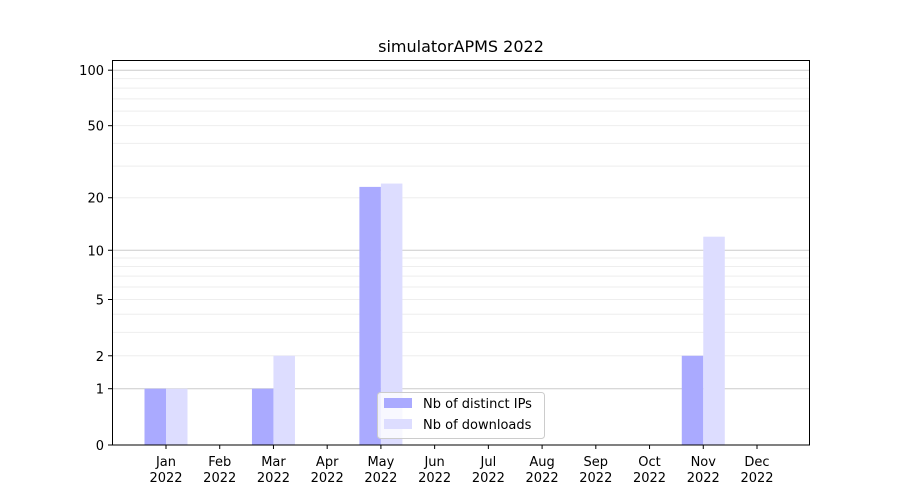 The height and width of the screenshot is (504, 900). Describe the element at coordinates (100, 446) in the screenshot. I see `y-tick-label: 0` at that location.